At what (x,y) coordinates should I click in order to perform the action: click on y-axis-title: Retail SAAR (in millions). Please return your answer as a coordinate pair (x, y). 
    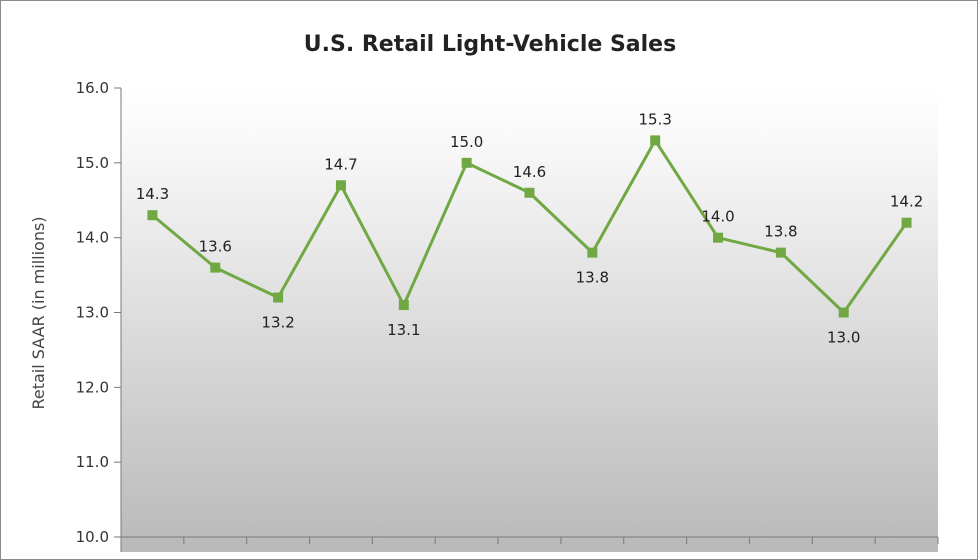
    Looking at the image, I should click on (38, 312).